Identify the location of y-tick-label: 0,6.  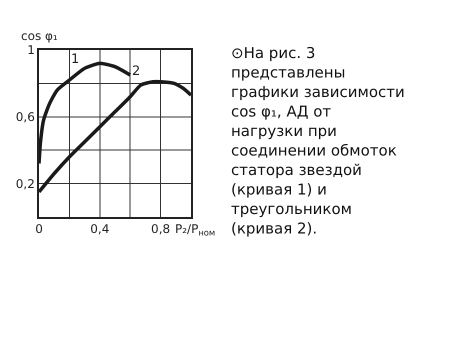
(25, 117).